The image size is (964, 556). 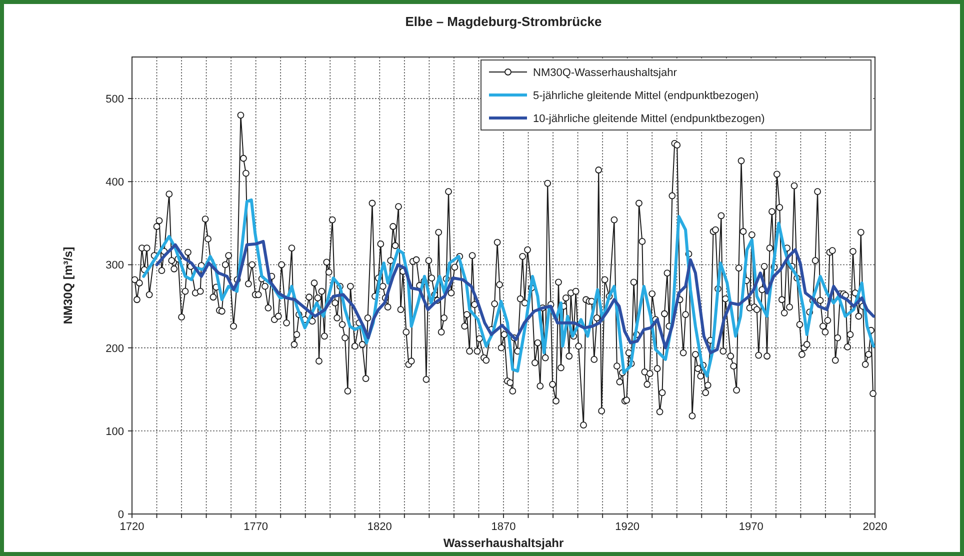 I want to click on x-tick-label: 1720, so click(x=132, y=527).